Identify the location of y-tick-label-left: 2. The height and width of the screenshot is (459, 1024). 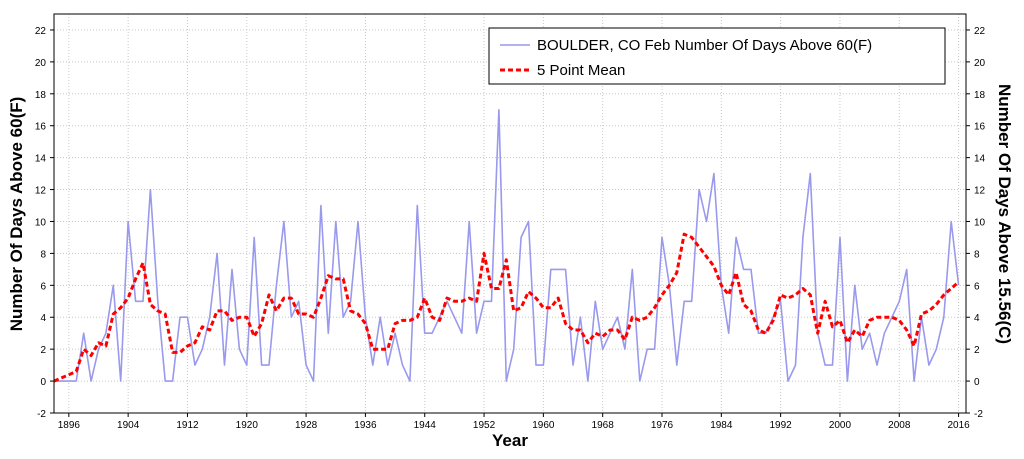
(43, 350).